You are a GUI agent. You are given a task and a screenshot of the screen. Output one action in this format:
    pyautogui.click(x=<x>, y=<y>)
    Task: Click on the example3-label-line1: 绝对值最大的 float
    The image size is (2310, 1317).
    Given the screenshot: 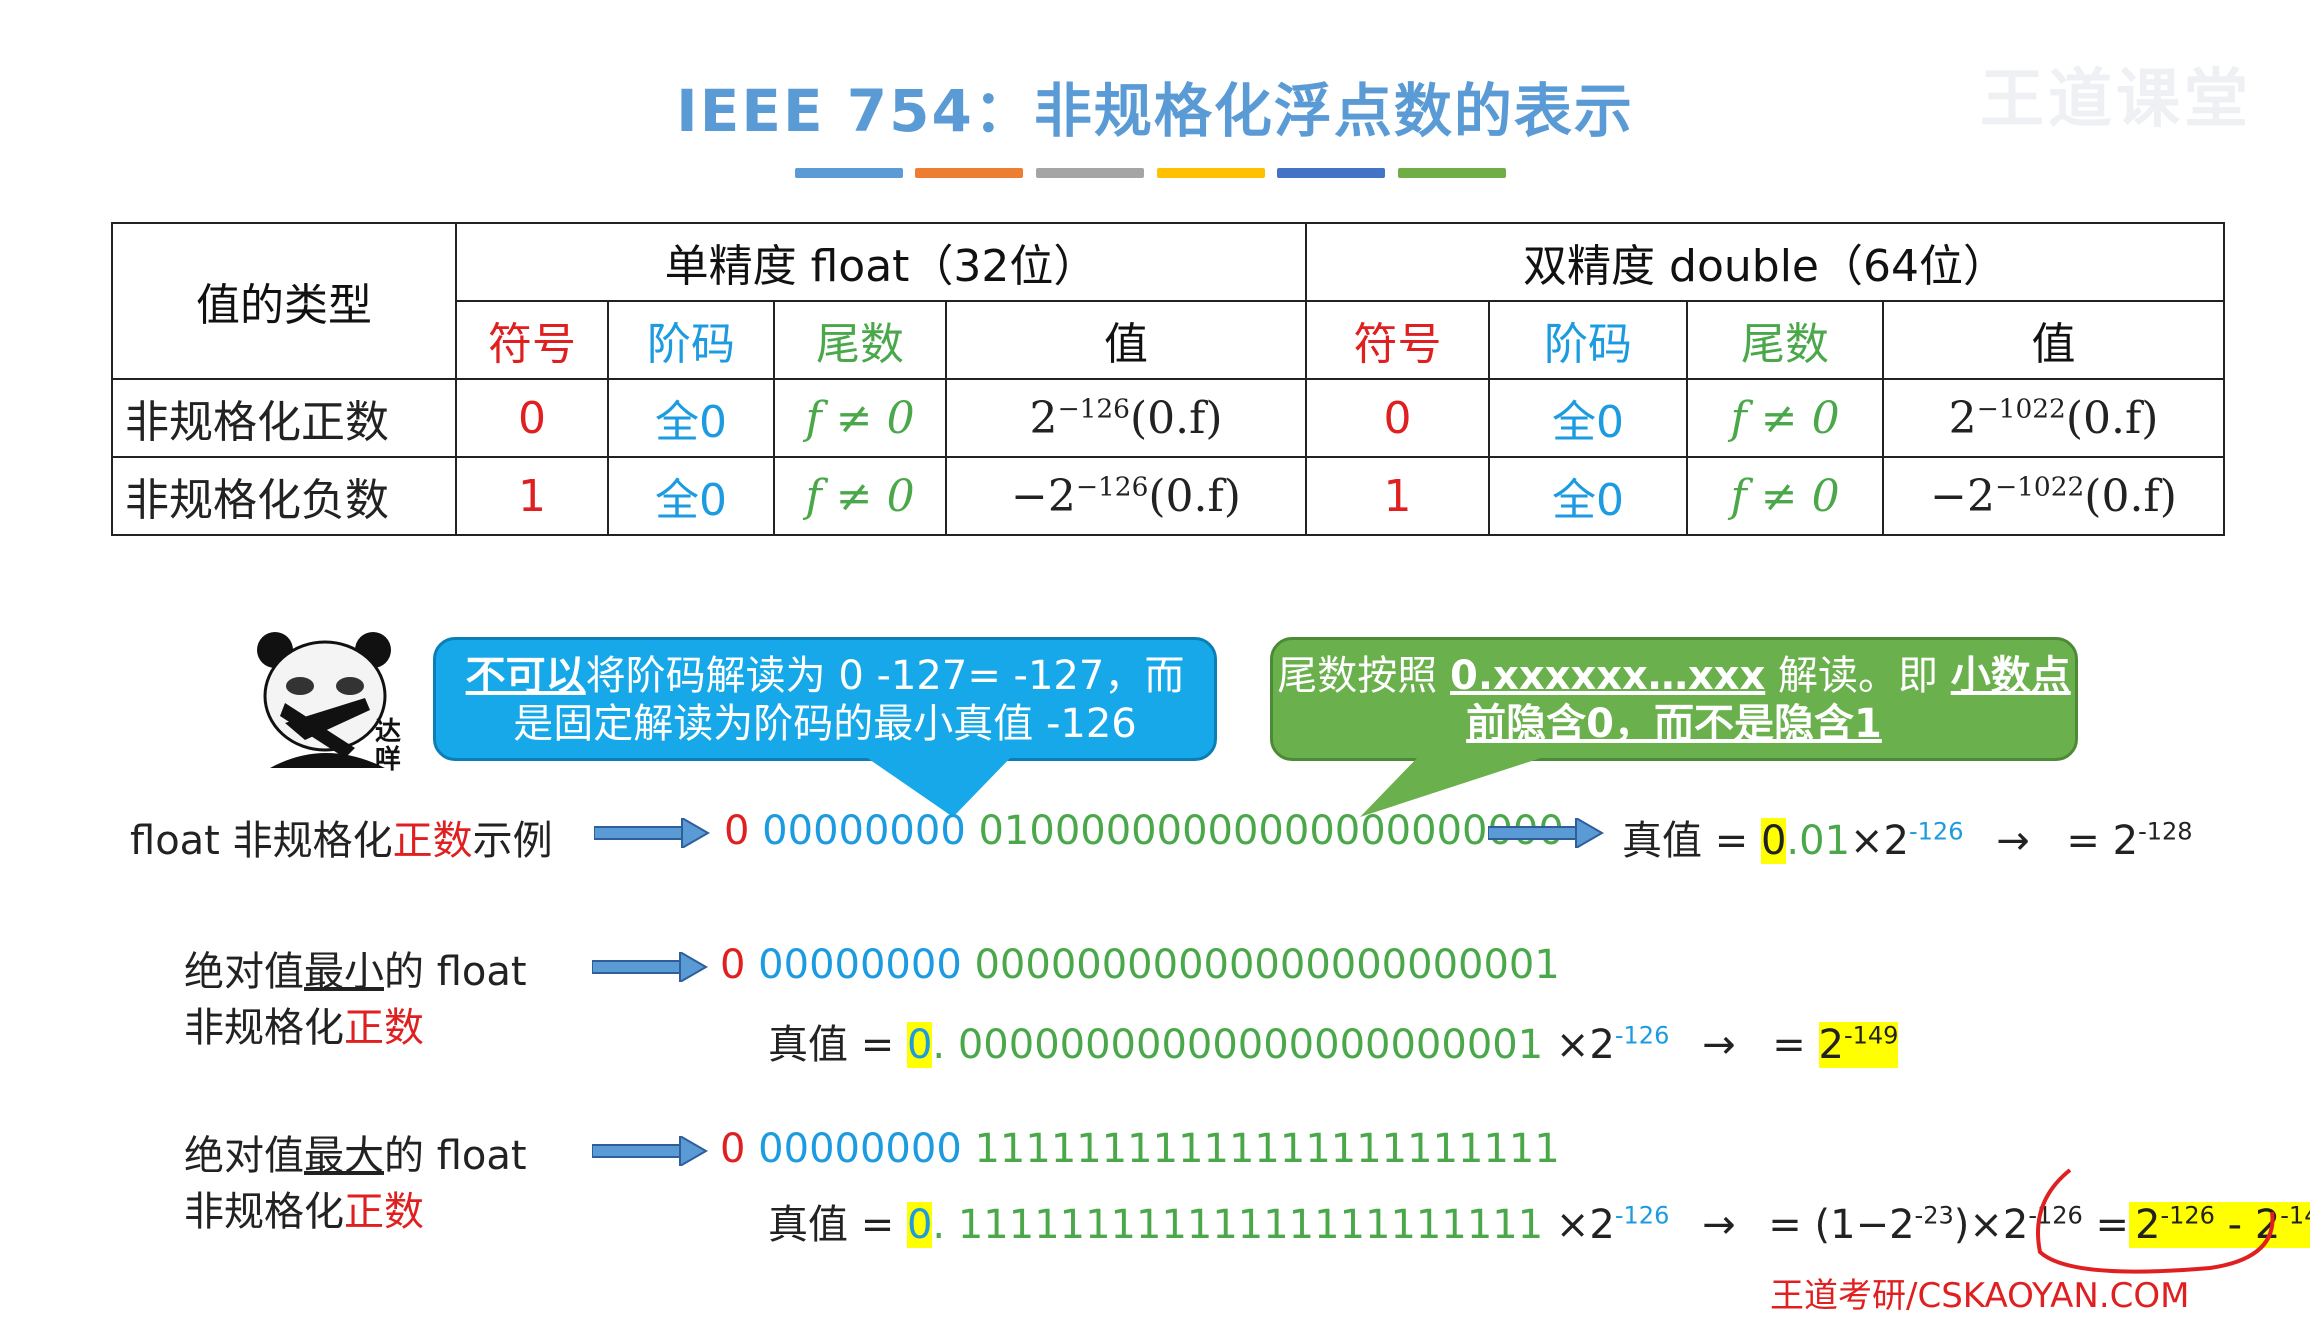 What is the action you would take?
    pyautogui.click(x=355, y=1156)
    